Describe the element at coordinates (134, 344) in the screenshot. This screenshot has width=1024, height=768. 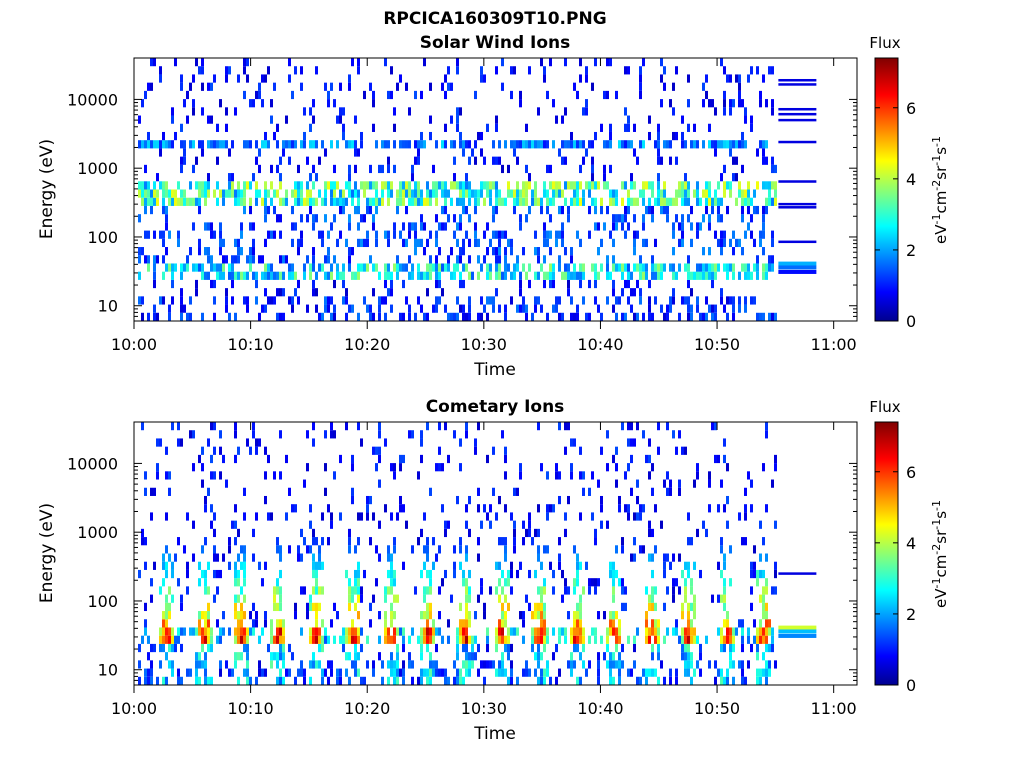
I see `x-tick-label: 10:00` at that location.